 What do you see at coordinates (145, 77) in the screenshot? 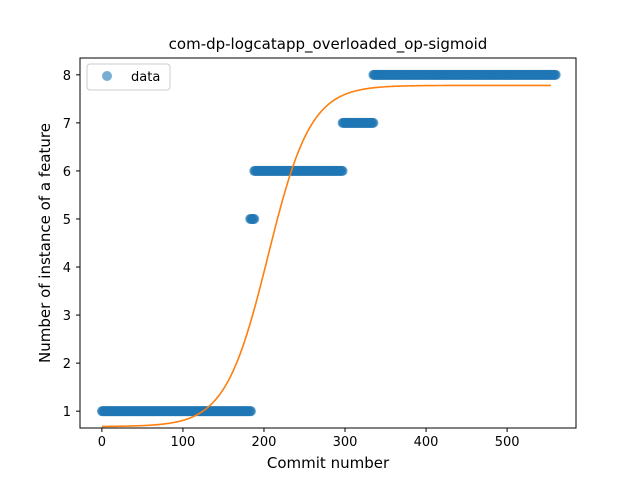
I see `legend-label-data: data` at bounding box center [145, 77].